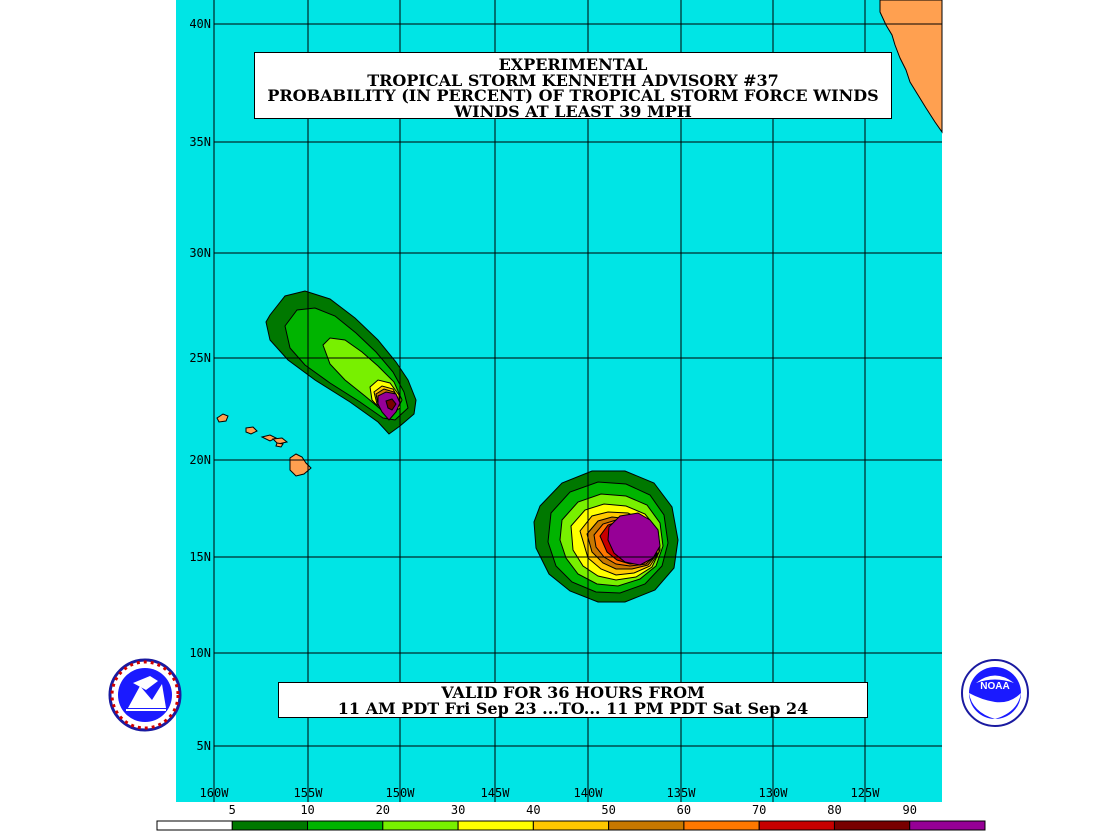 The image size is (1119, 839). Describe the element at coordinates (145, 695) in the screenshot. I see `nws-logo` at that location.